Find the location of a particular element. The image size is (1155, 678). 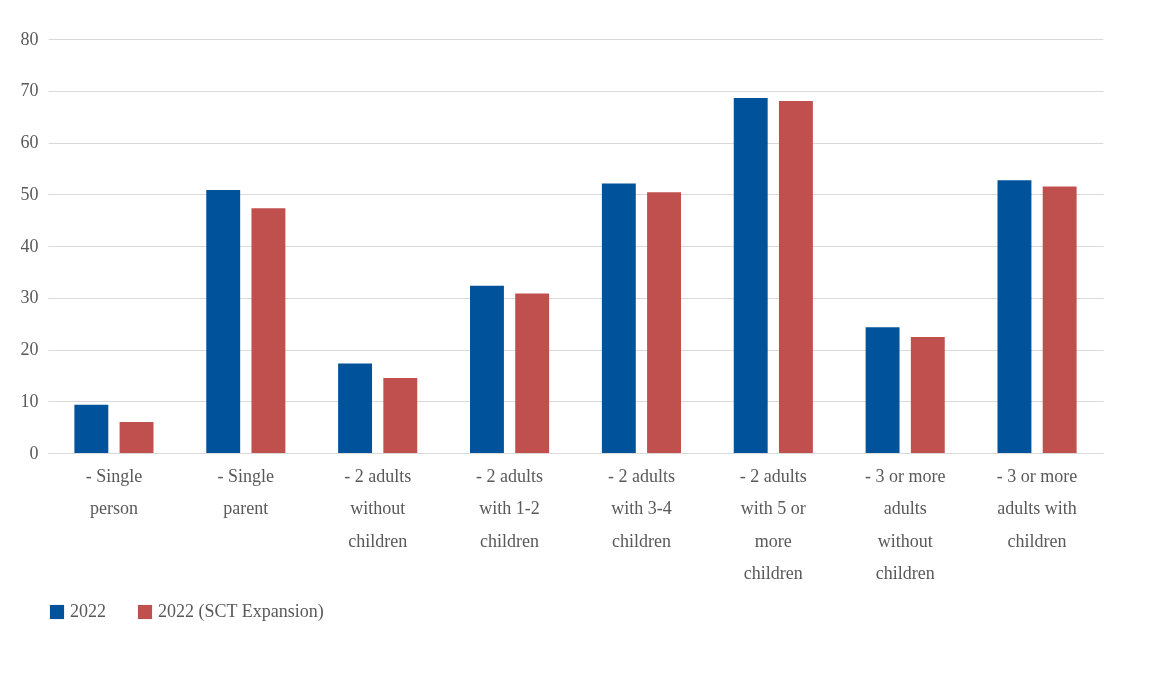

legend-label: 2022 (SCT Expansion) is located at coordinates (241, 611).